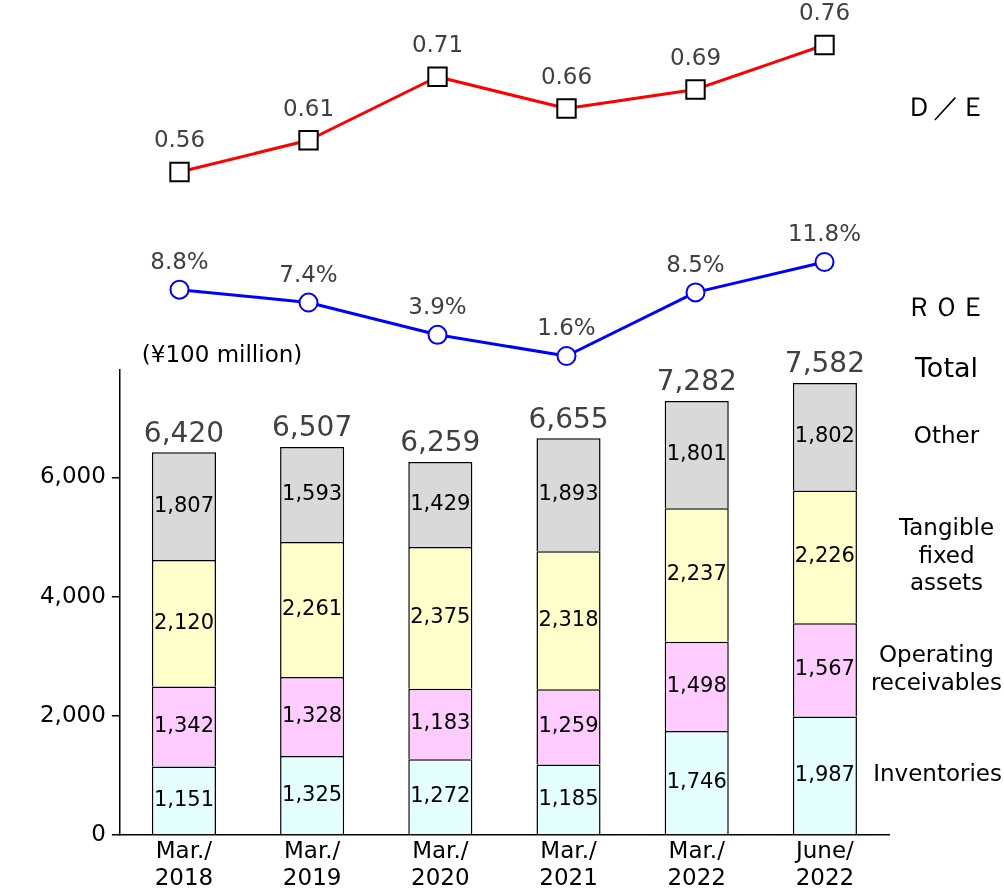  What do you see at coordinates (824, 13) in the screenshot?
I see `data-label: 0.76` at bounding box center [824, 13].